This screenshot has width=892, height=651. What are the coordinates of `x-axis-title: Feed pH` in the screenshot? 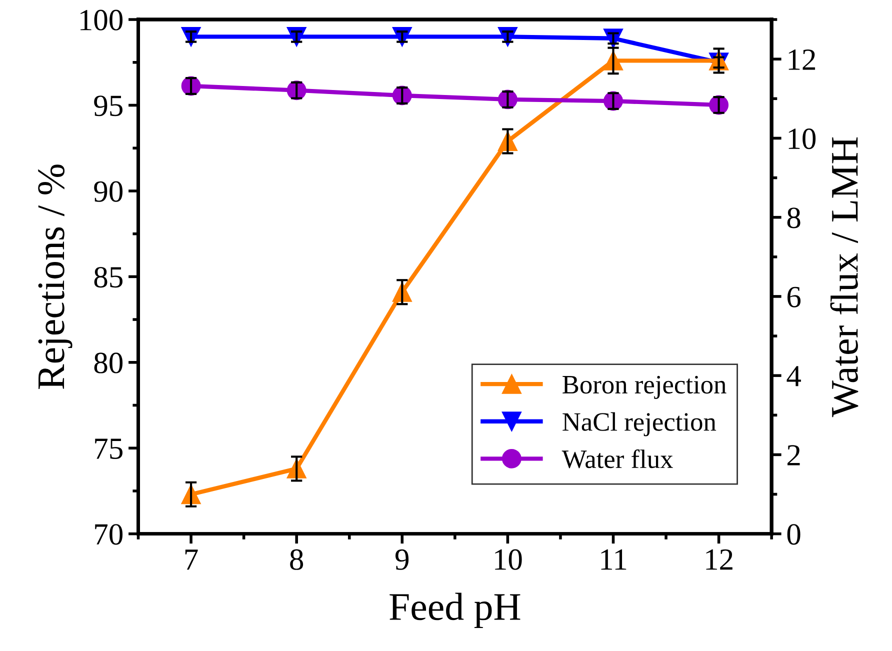 It's located at (455, 610).